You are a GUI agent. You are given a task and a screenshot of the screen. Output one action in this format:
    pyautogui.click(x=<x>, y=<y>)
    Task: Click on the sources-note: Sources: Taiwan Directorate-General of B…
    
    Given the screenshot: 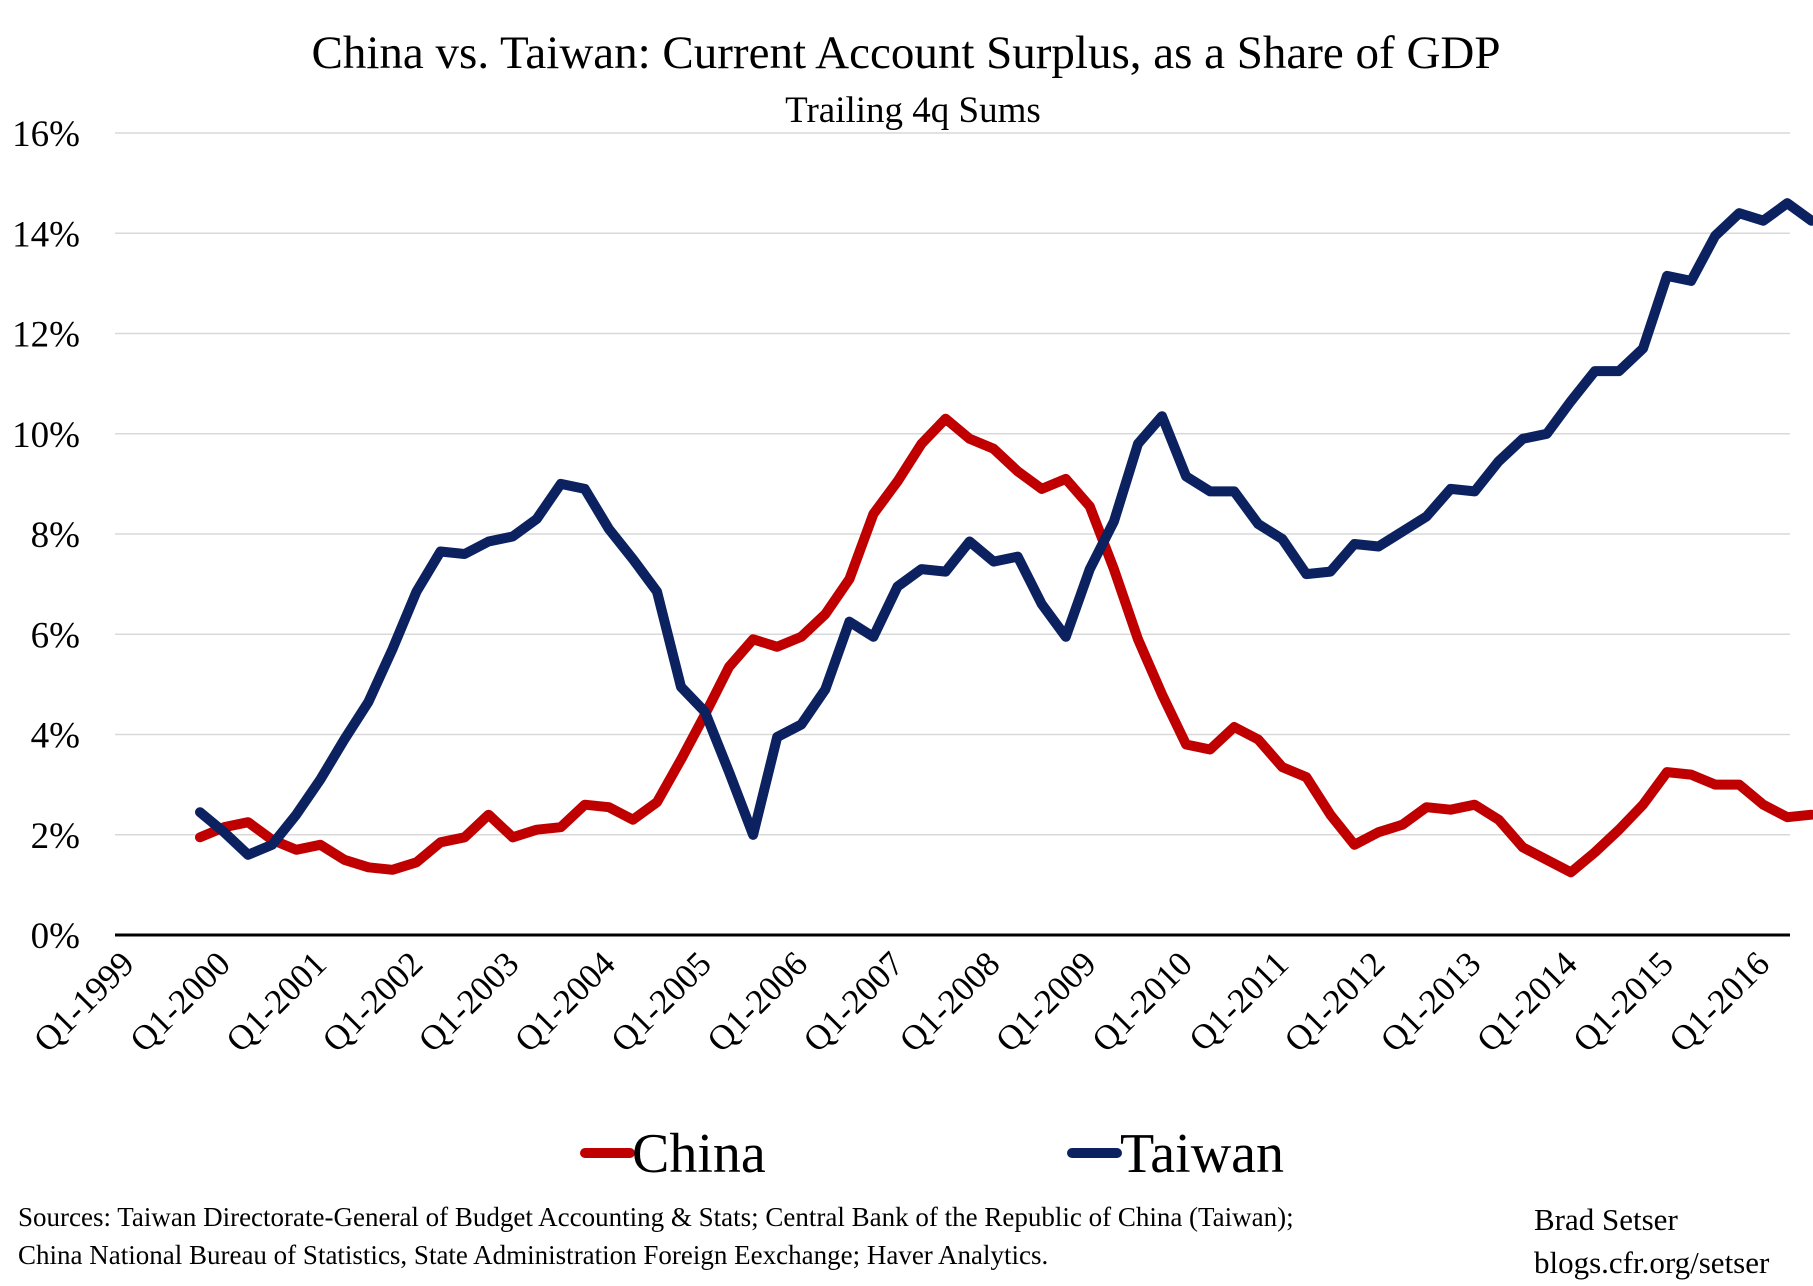 What is the action you would take?
    pyautogui.click(x=656, y=1236)
    